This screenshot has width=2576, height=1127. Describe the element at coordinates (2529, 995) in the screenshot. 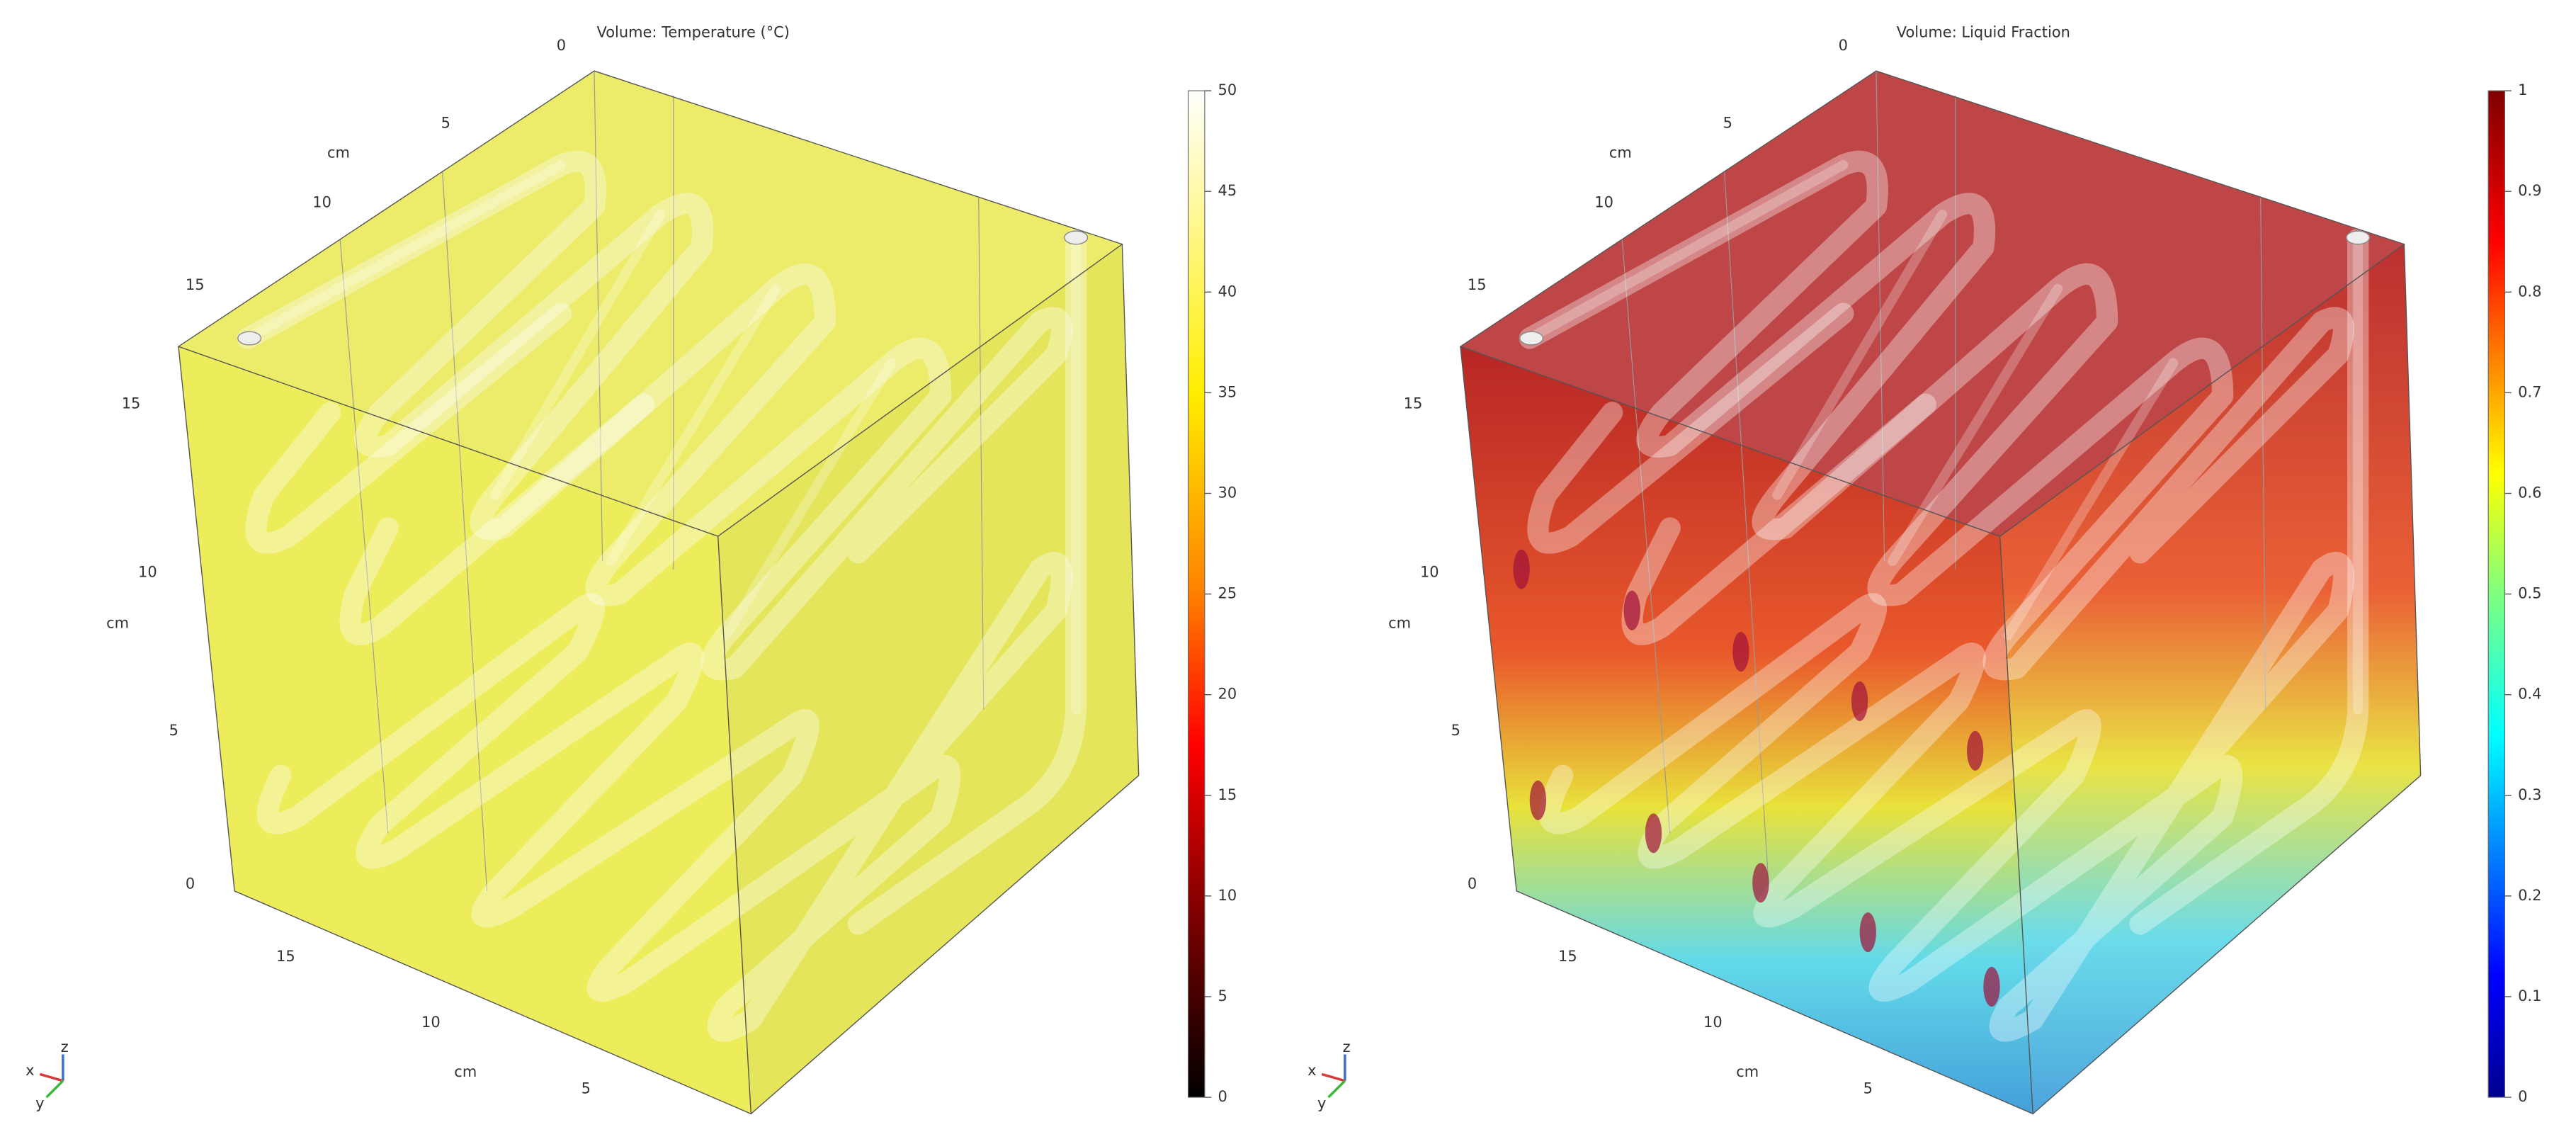

I see `colorbar-tick-label: 0.1` at that location.